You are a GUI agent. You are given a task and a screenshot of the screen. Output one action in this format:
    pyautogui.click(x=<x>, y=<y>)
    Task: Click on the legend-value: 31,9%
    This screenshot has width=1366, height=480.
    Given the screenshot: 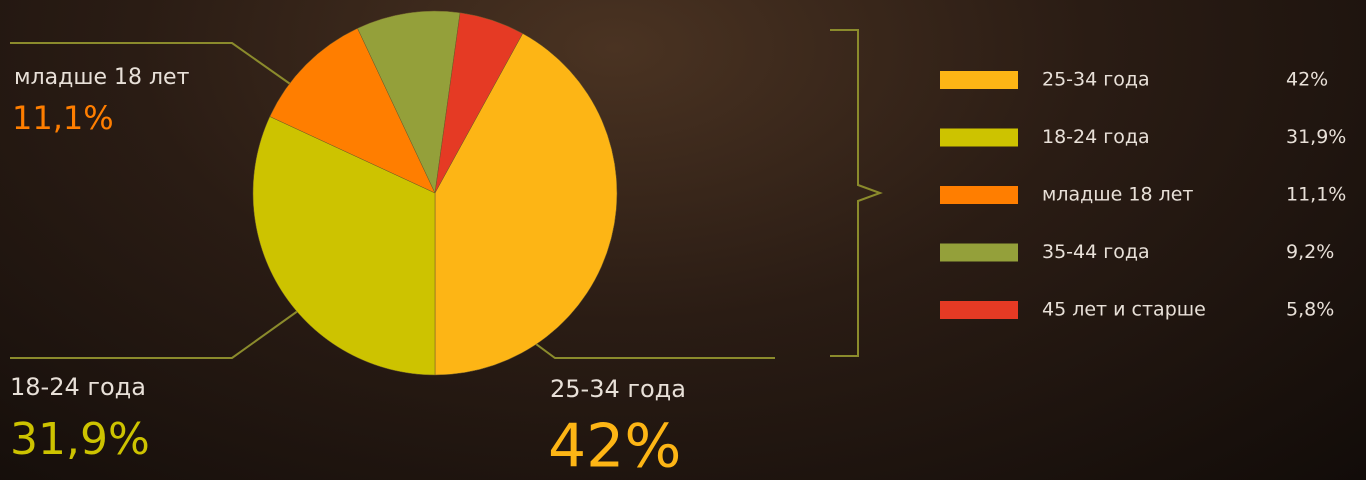 What is the action you would take?
    pyautogui.click(x=1316, y=137)
    